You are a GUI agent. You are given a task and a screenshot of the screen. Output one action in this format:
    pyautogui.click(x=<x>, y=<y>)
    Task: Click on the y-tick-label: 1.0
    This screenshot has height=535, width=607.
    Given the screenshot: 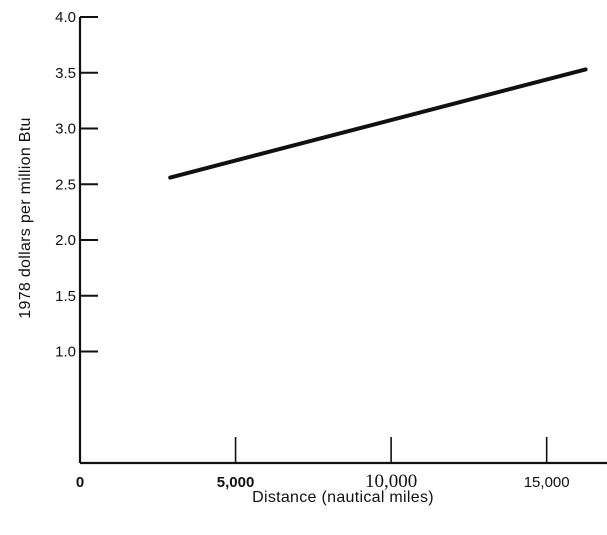 What is the action you would take?
    pyautogui.click(x=65, y=352)
    